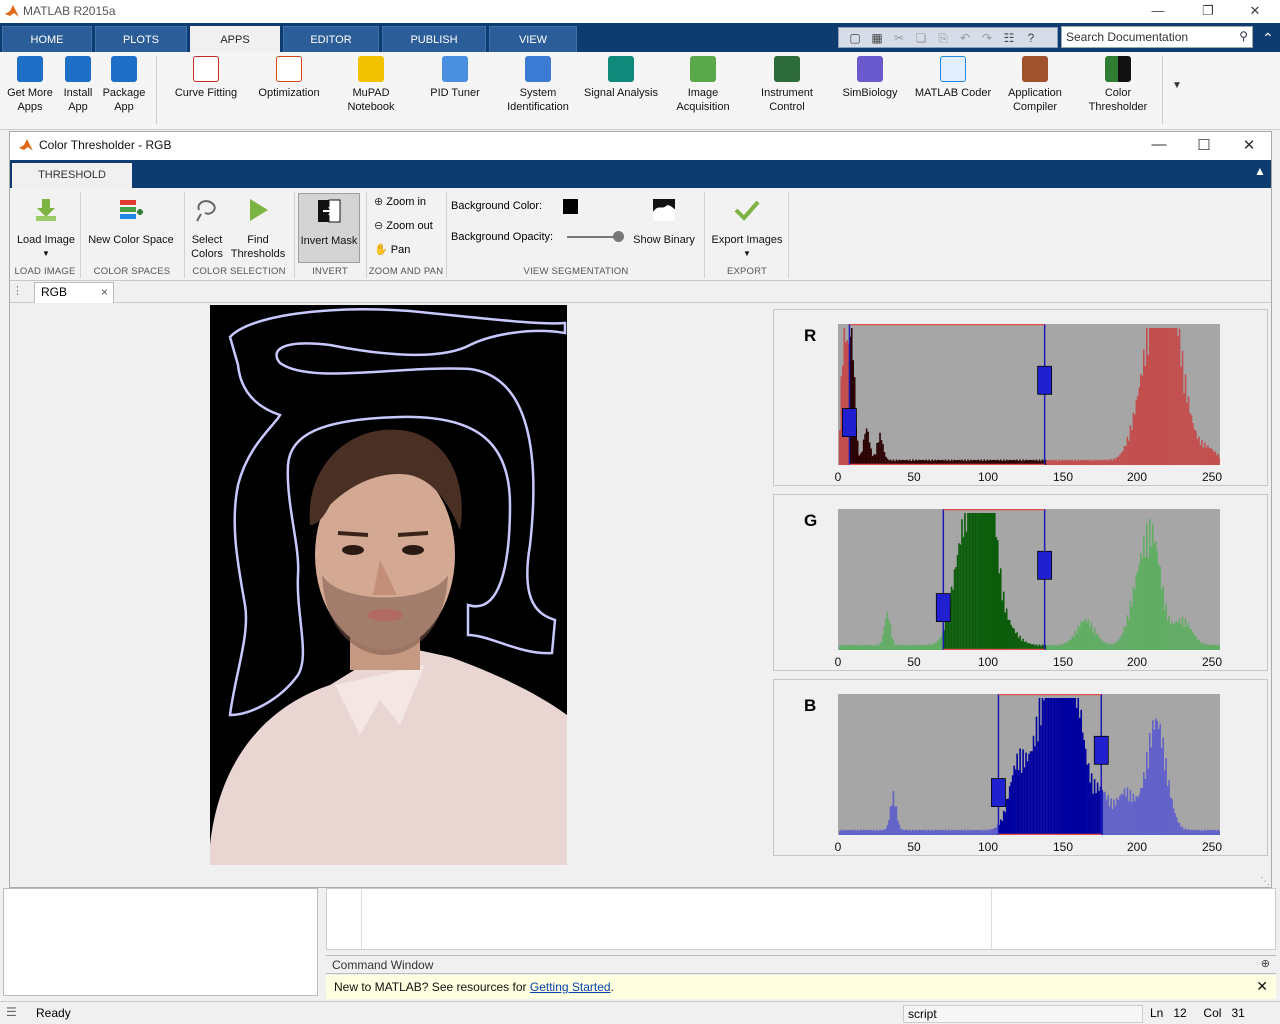 Image resolution: width=1280 pixels, height=1024 pixels. I want to click on help-icon: ?, so click(1031, 38).